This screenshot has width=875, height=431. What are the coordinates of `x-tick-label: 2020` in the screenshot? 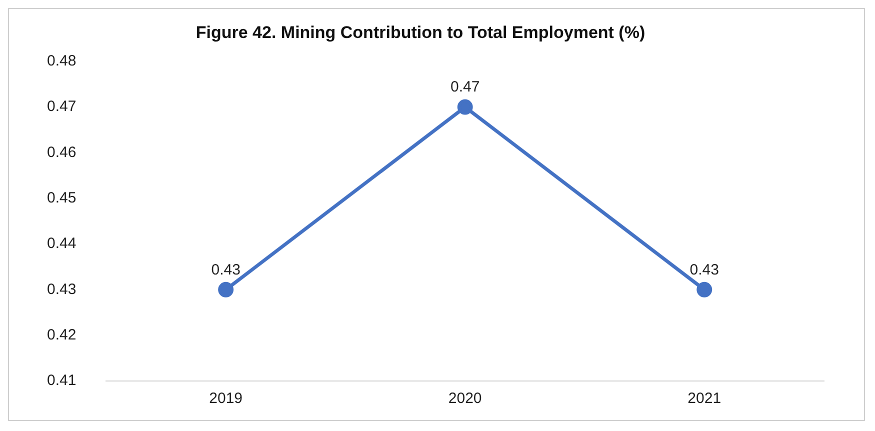 It's located at (465, 399).